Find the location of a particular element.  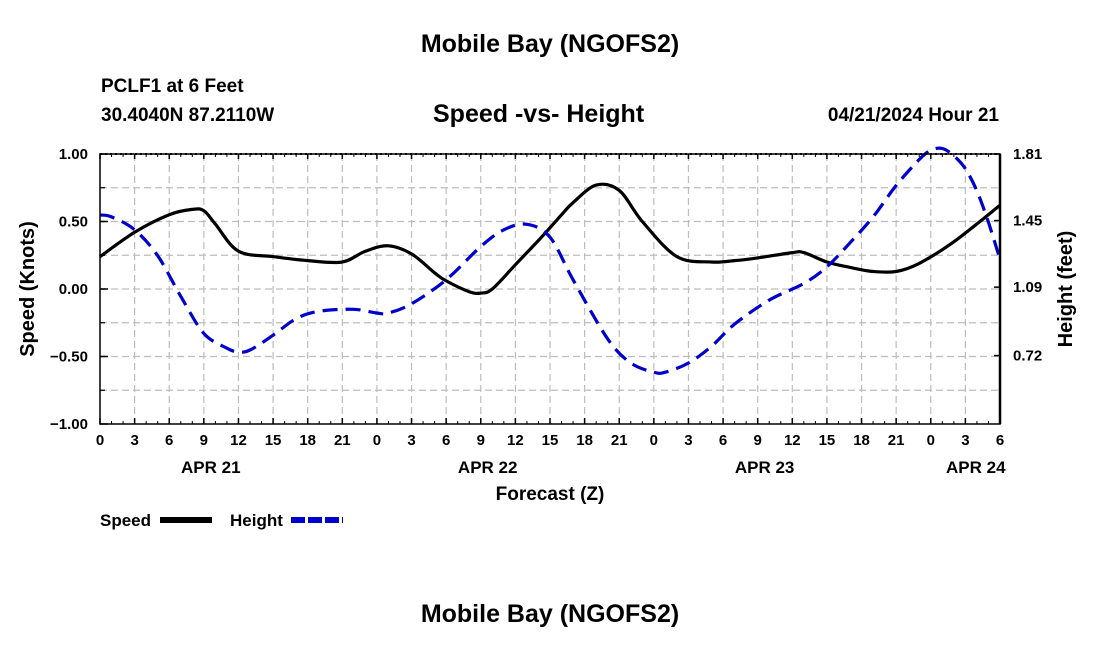

y2-axis-label: Height (feet) is located at coordinates (1066, 289).